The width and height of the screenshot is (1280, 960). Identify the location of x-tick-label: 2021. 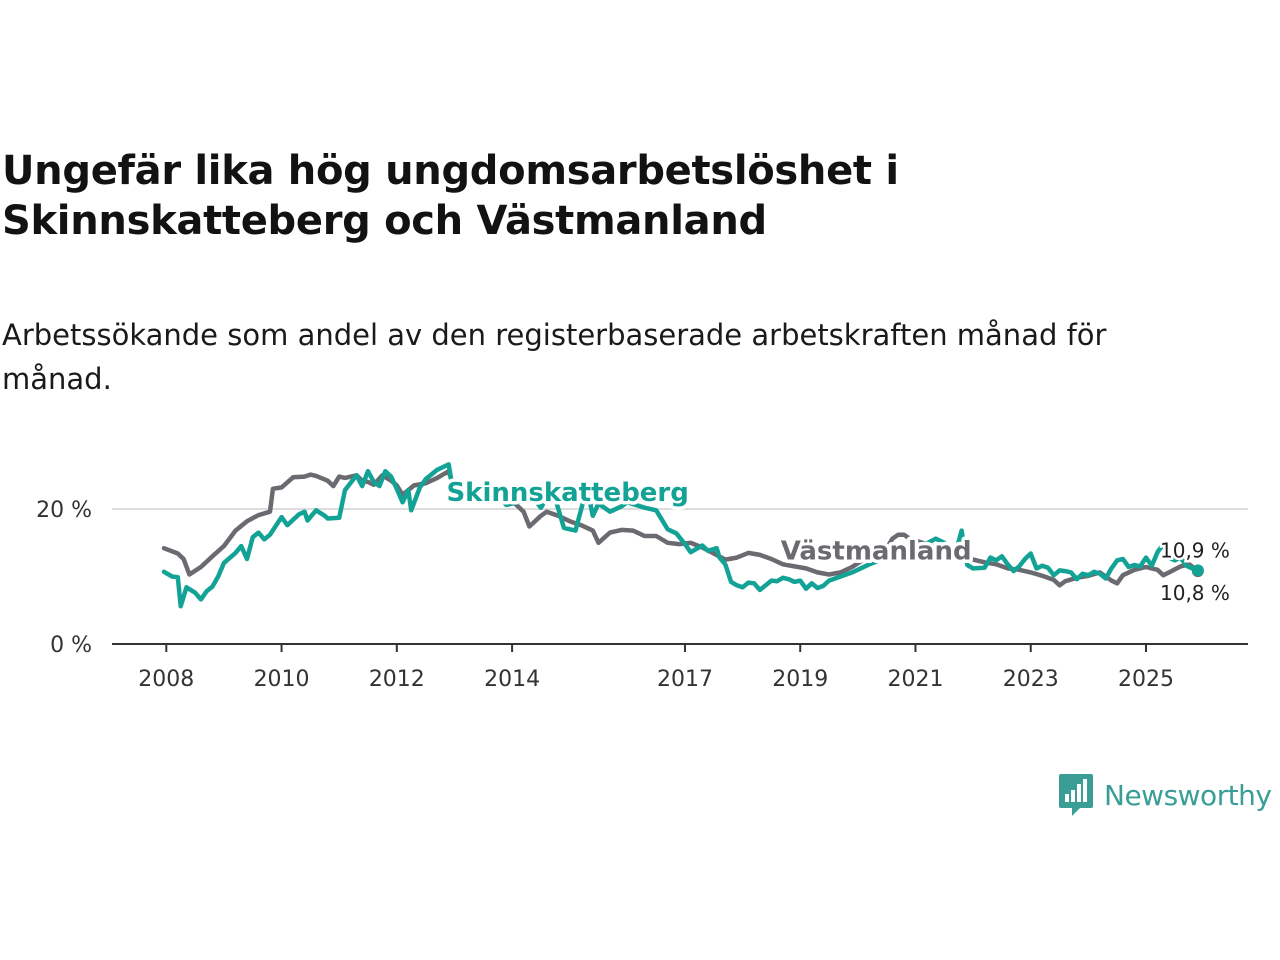
(915, 679).